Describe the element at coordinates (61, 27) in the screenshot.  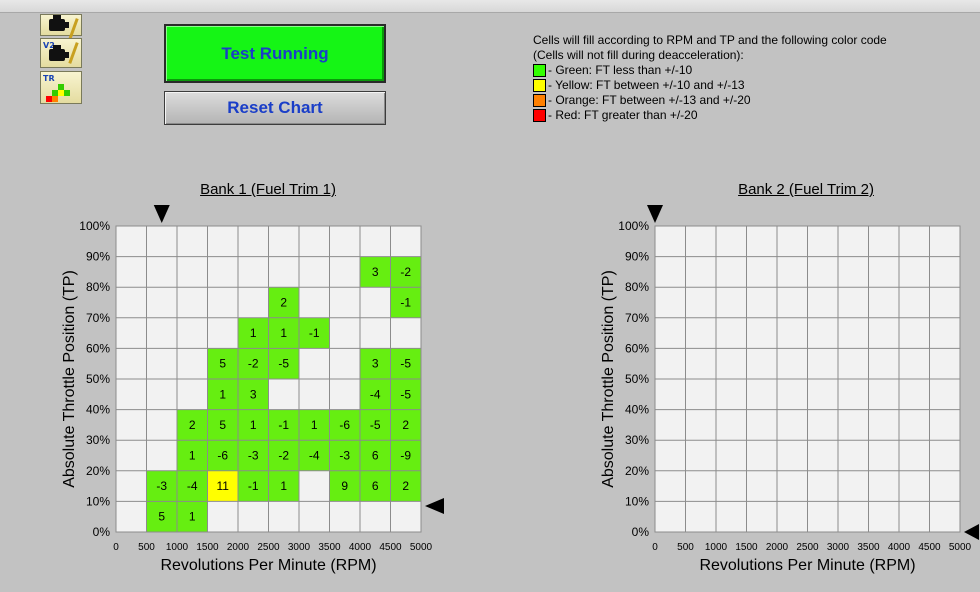
I see `engine-wrench-icon` at that location.